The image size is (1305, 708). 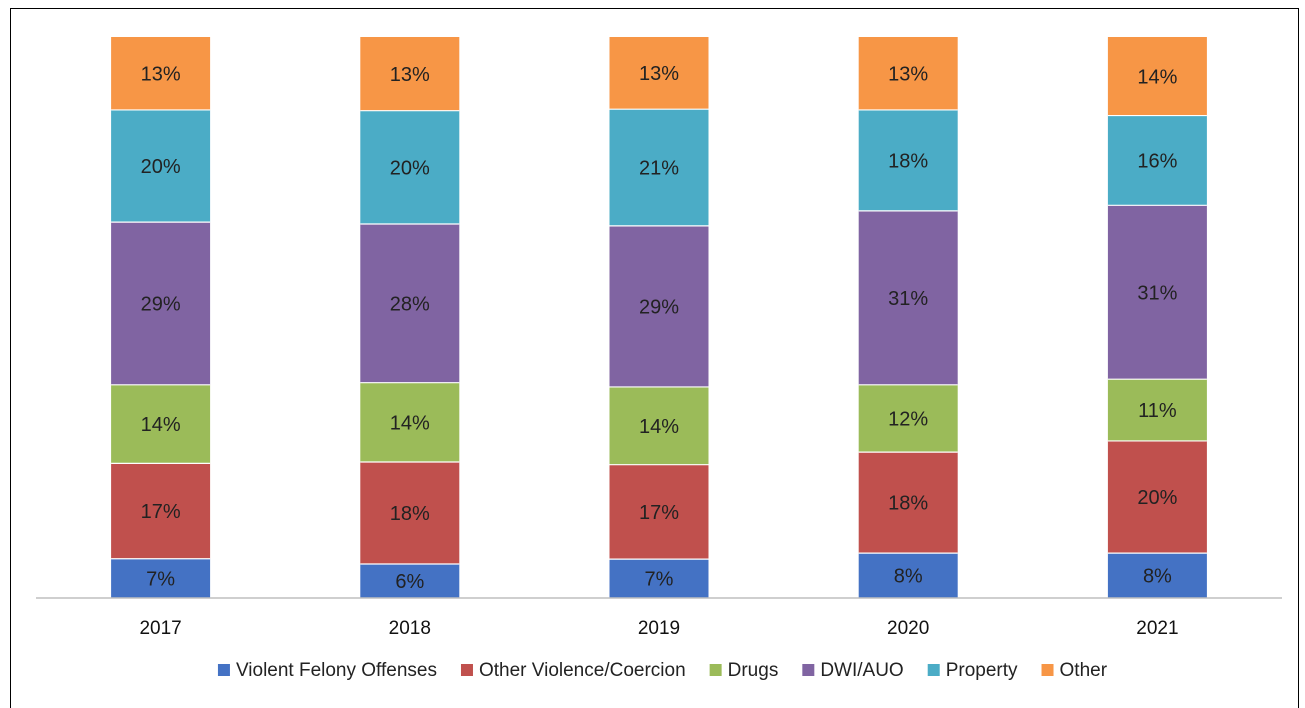 I want to click on x-tick-label-2017: 2017, so click(x=160, y=628).